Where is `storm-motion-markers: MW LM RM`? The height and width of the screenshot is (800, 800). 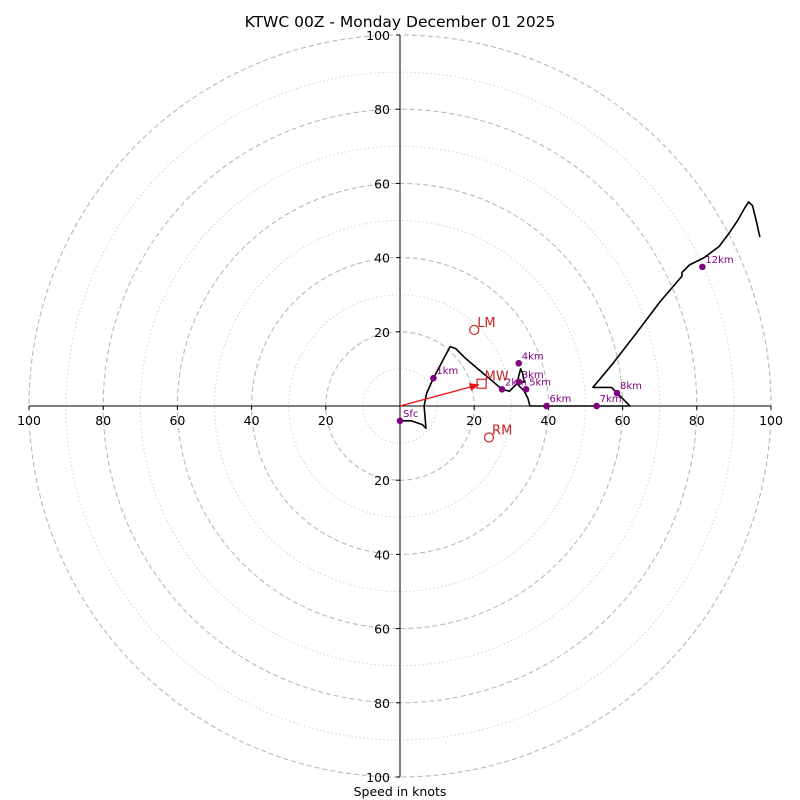 storm-motion-markers: MW LM RM is located at coordinates (490, 379).